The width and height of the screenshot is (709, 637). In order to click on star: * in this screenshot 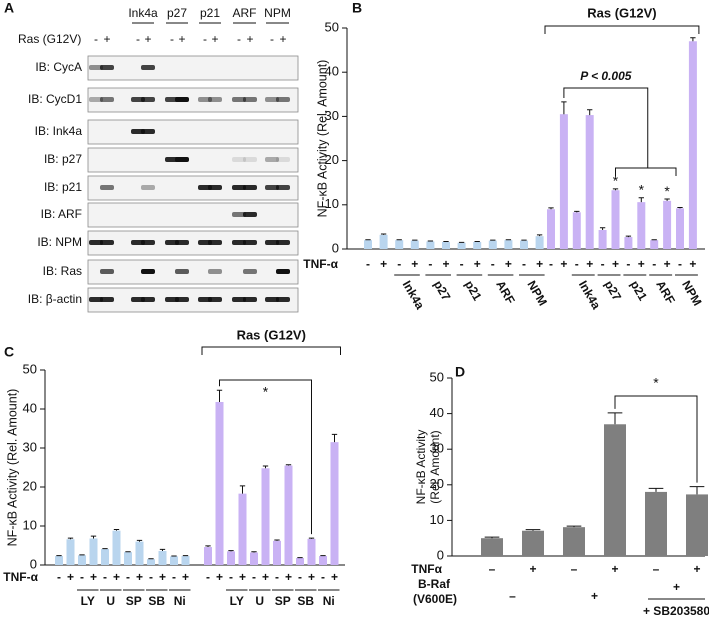, I will do `click(656, 383)`.